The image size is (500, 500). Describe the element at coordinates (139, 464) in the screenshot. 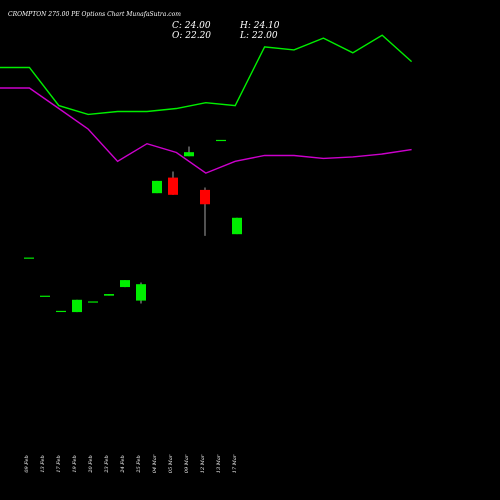

I see `tick-label-8: 25 Feb` at that location.